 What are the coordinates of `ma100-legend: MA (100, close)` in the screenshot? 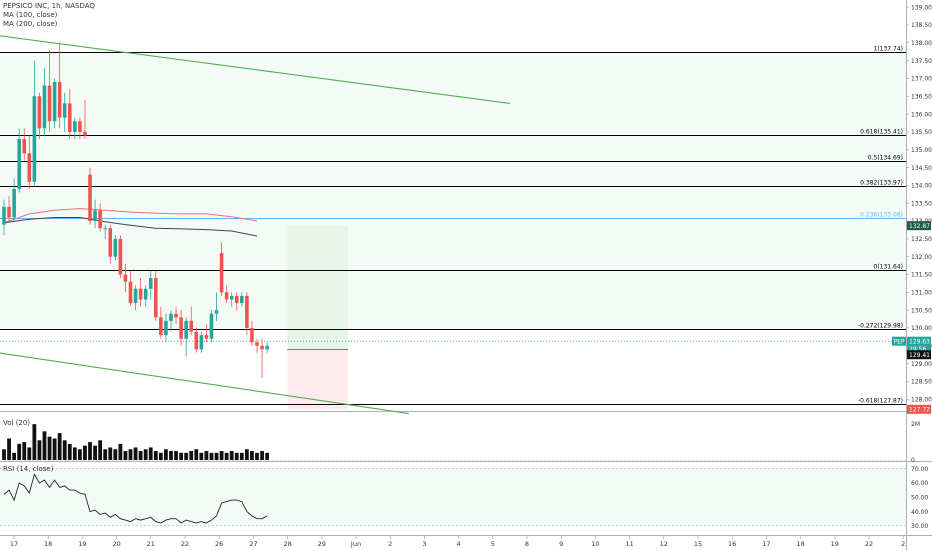 It's located at (30, 15).